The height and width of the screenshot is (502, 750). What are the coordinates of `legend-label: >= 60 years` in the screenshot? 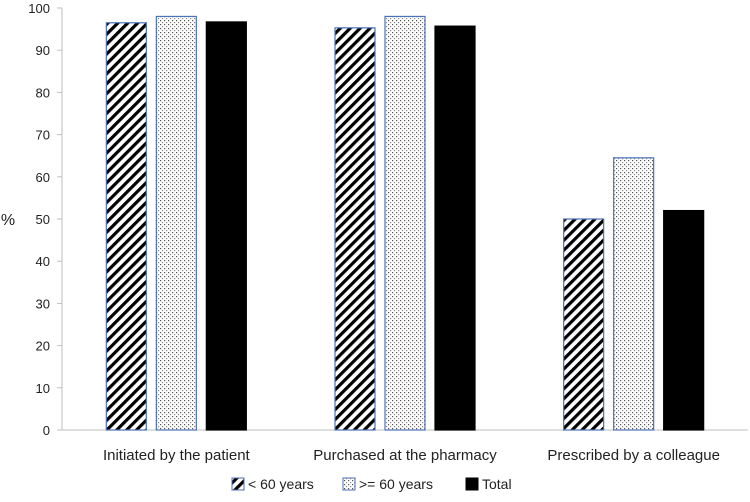 It's located at (396, 484).